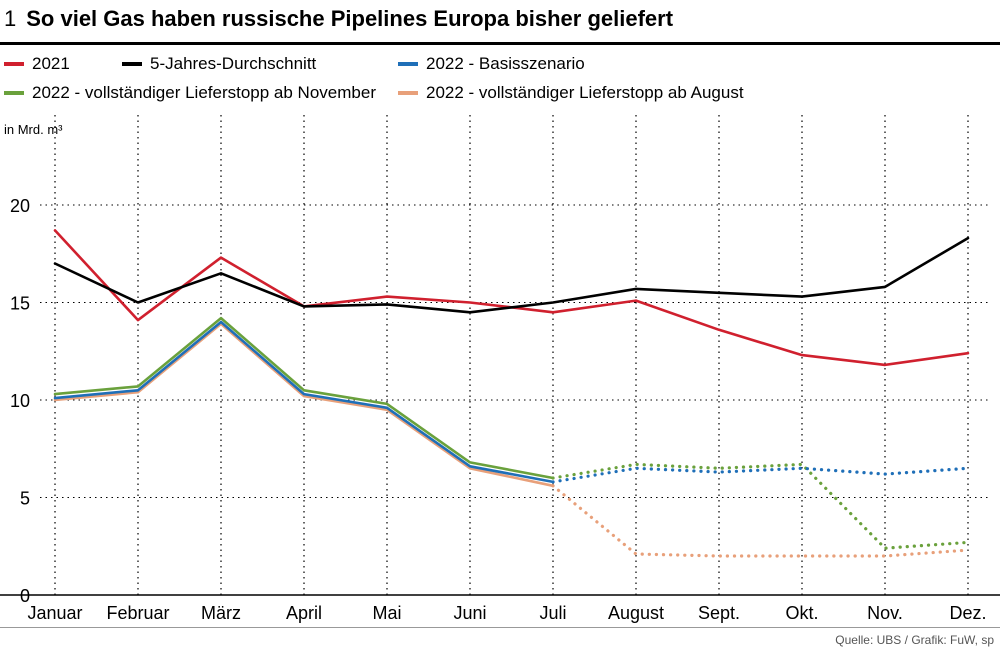 The image size is (1000, 649). What do you see at coordinates (54, 613) in the screenshot?
I see `x-tick-label: Januar` at bounding box center [54, 613].